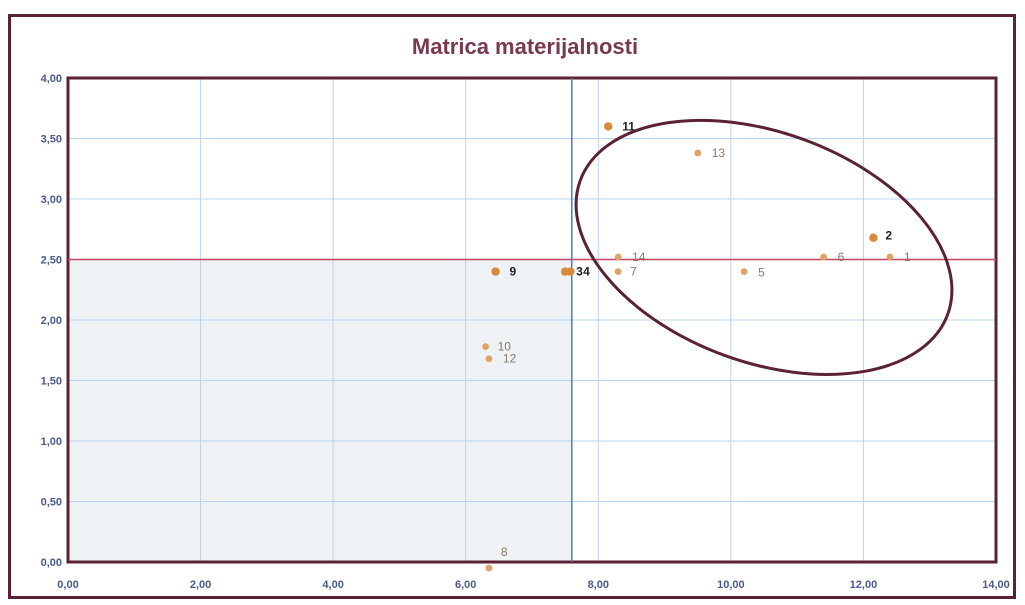 Image resolution: width=1025 pixels, height=605 pixels. What do you see at coordinates (465, 585) in the screenshot?
I see `x-tick-label: 6,00` at bounding box center [465, 585].